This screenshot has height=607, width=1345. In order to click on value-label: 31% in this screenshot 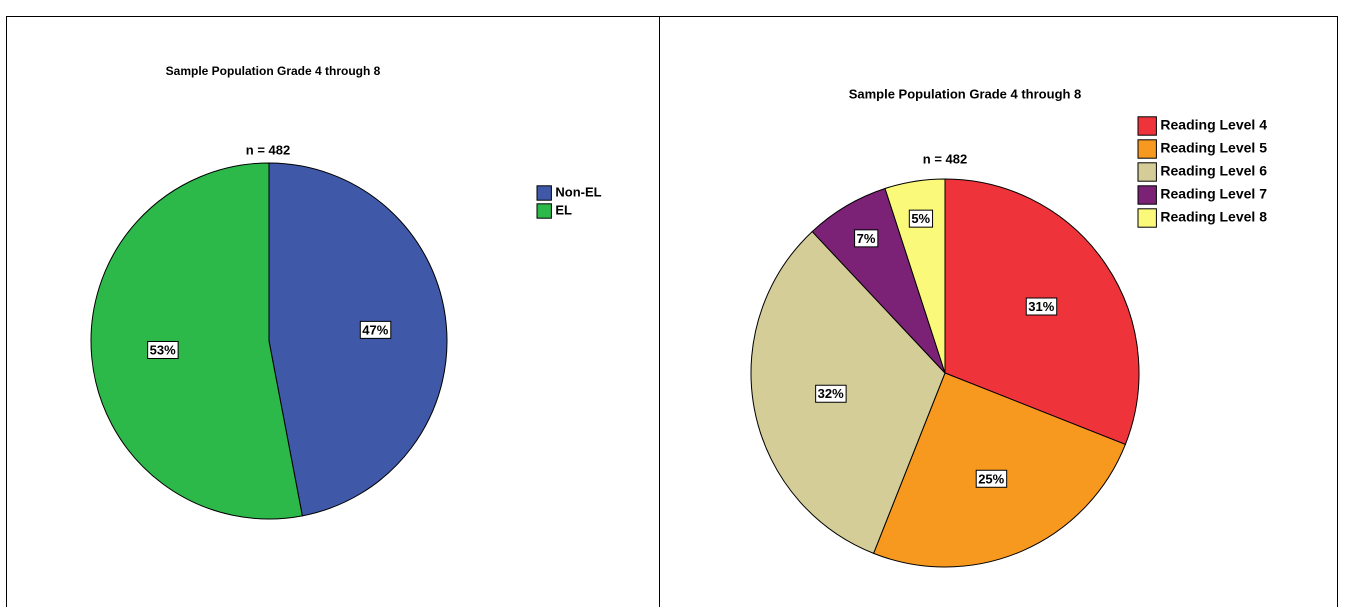, I will do `click(1041, 306)`.